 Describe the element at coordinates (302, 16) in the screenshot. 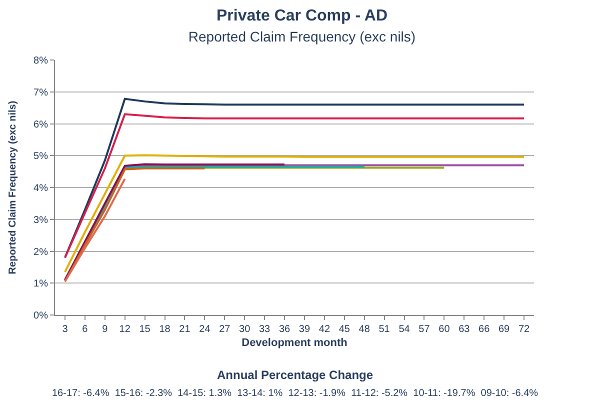

I see `chart-title: Private Car Comp - AD` at that location.